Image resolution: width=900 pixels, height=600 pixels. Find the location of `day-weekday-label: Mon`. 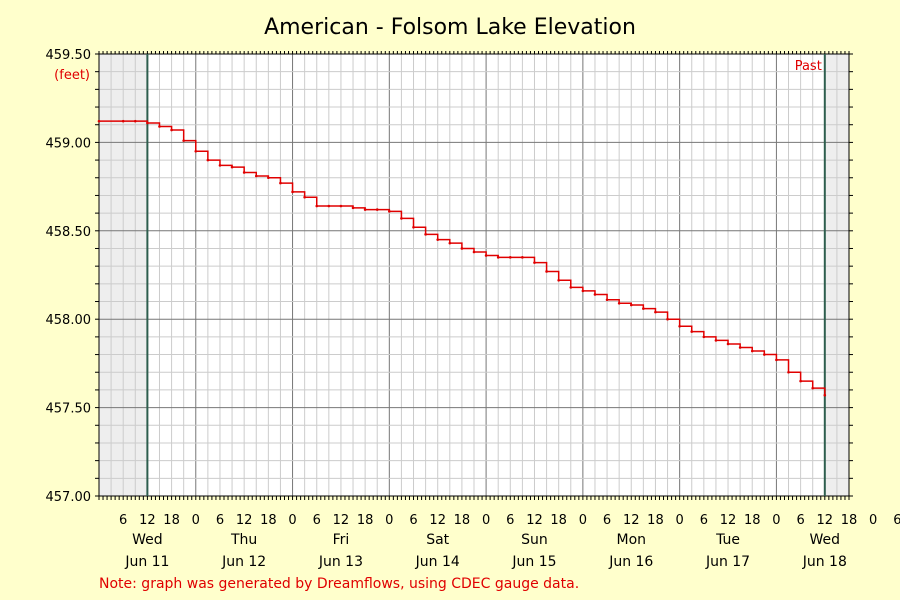

day-weekday-label: Mon is located at coordinates (631, 540).